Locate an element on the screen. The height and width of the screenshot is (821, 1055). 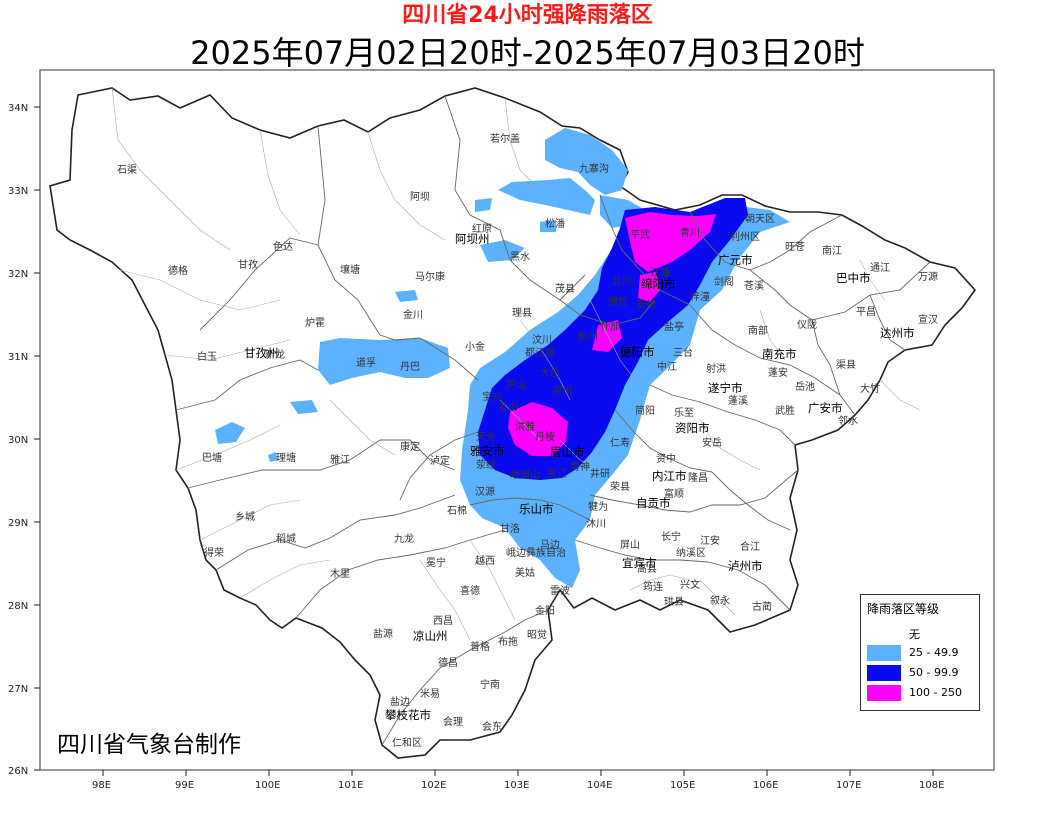
county-label: 简阳 is located at coordinates (645, 410).